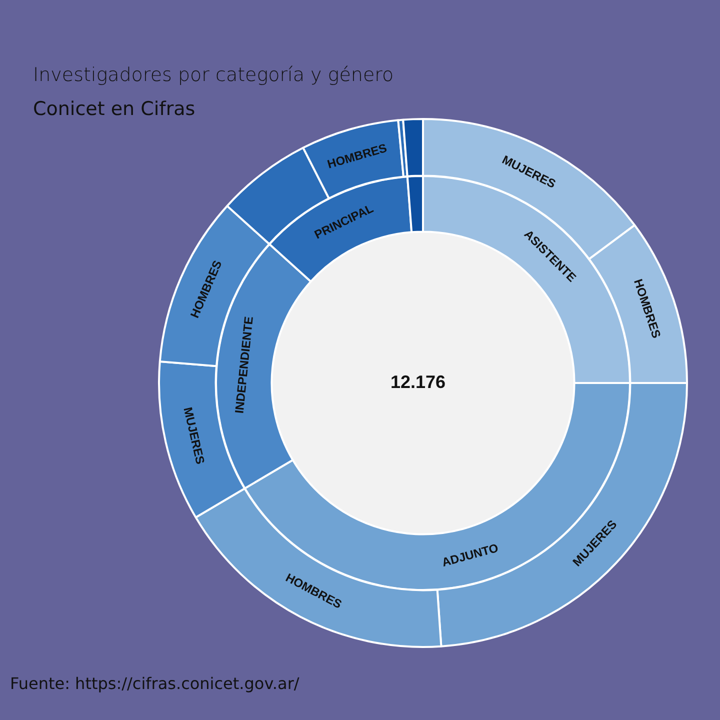  What do you see at coordinates (114, 109) in the screenshot?
I see `chart-subtitle: Conicet en Cifras` at bounding box center [114, 109].